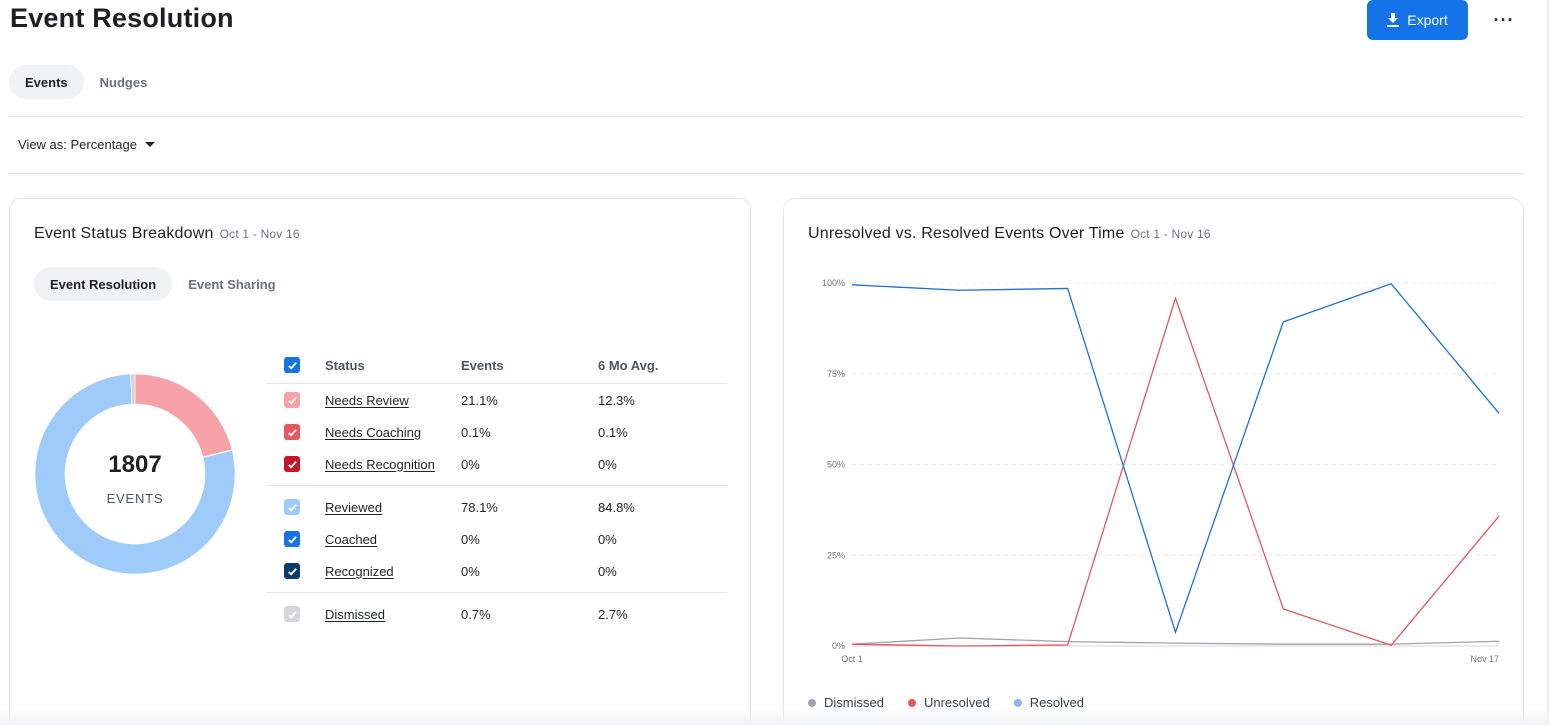 The height and width of the screenshot is (725, 1549). What do you see at coordinates (103, 284) in the screenshot?
I see `tab-event-resolution: Event Resolution` at bounding box center [103, 284].